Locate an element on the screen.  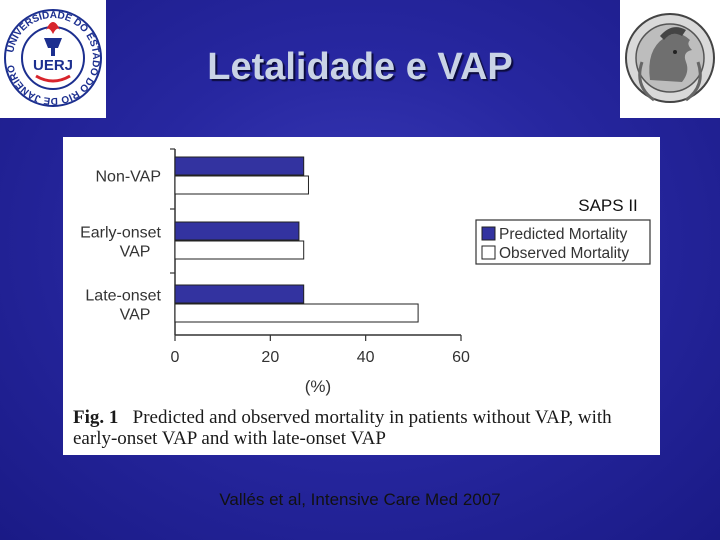
category-label-2: Late-onset VAP is located at coordinates (123, 306).